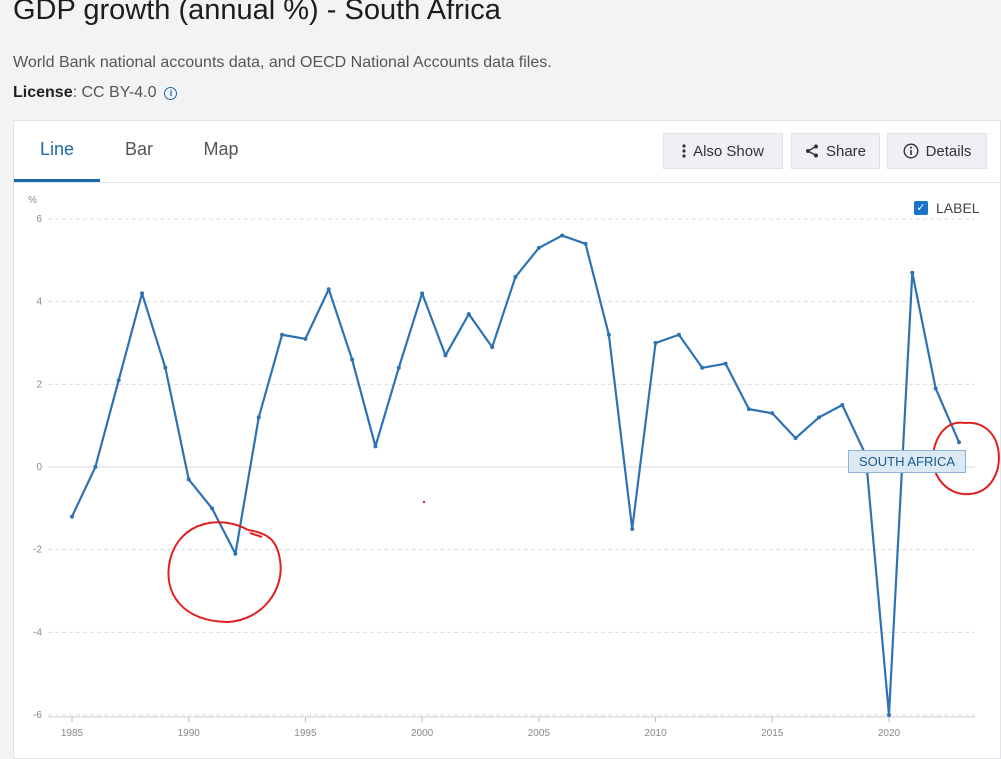 This screenshot has width=1001, height=759. I want to click on x-tick-label: 2020, so click(889, 733).